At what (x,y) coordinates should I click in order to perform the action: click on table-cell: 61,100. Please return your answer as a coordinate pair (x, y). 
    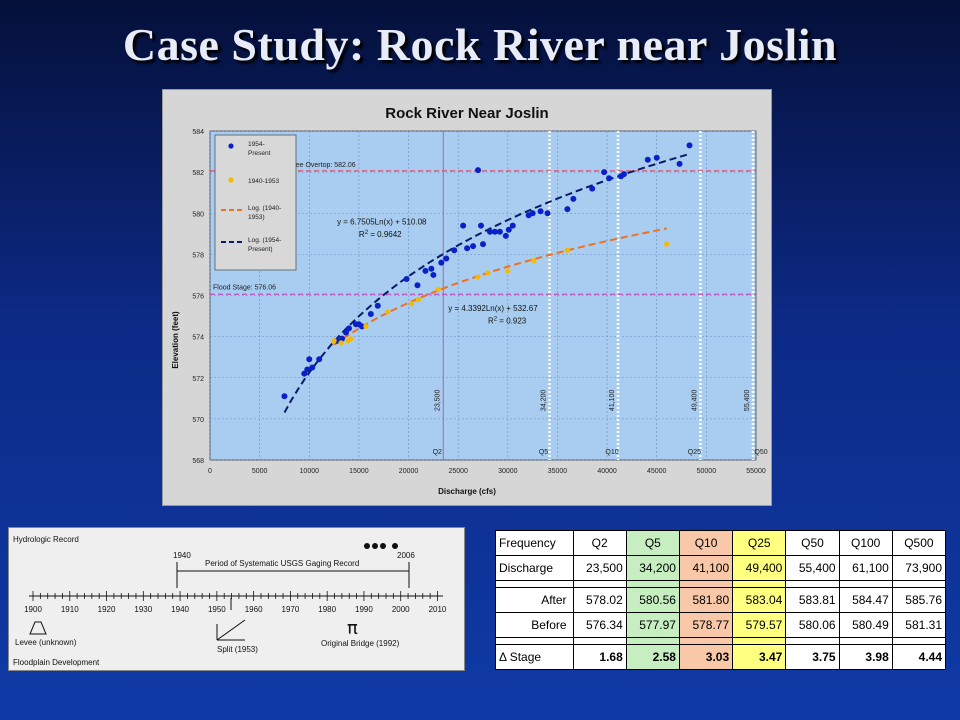
    Looking at the image, I should click on (865, 568).